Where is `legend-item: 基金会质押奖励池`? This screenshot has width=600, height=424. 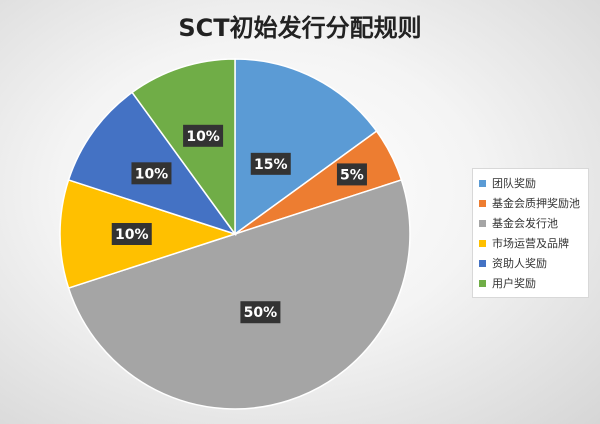 legend-item: 基金会质押奖励池 is located at coordinates (529, 203).